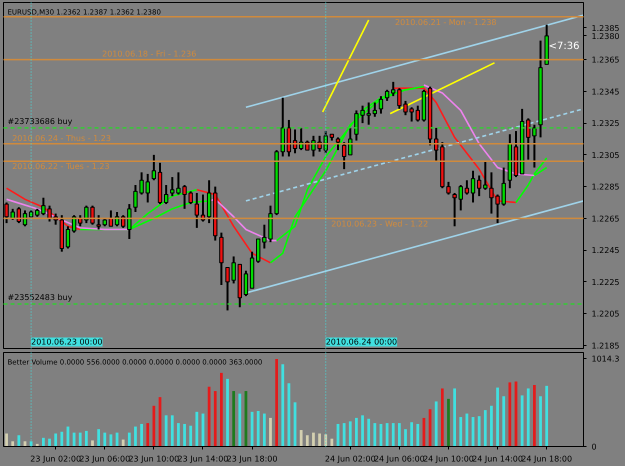 The width and height of the screenshot is (625, 469). I want to click on y-tick-label: 1.2385, so click(606, 28).